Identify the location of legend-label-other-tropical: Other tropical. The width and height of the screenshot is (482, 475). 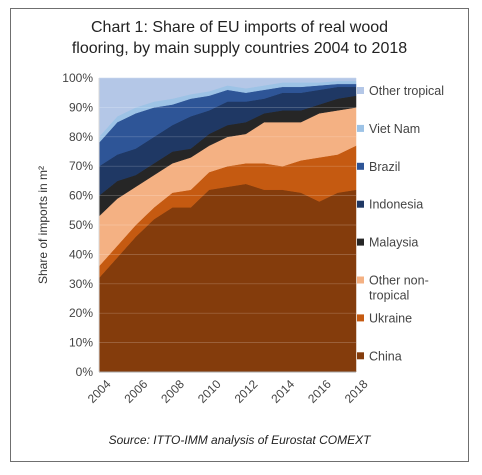
(406, 91).